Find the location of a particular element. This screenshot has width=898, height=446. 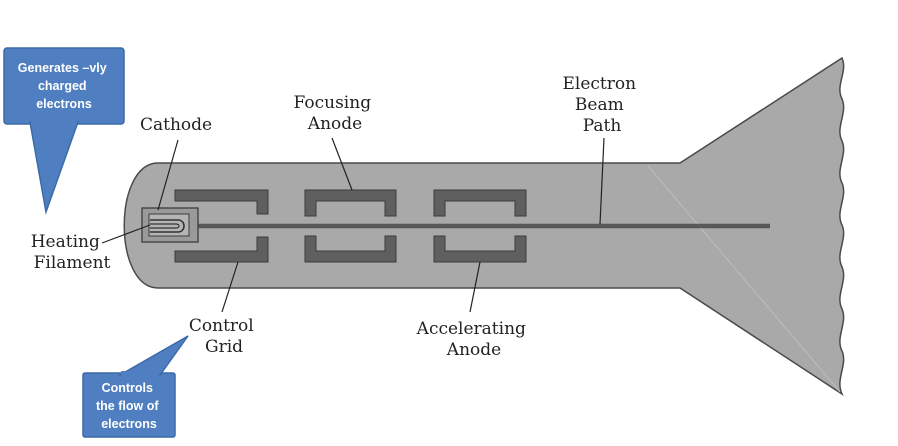

callout-cathode-joint is located at coordinates (54, 122).